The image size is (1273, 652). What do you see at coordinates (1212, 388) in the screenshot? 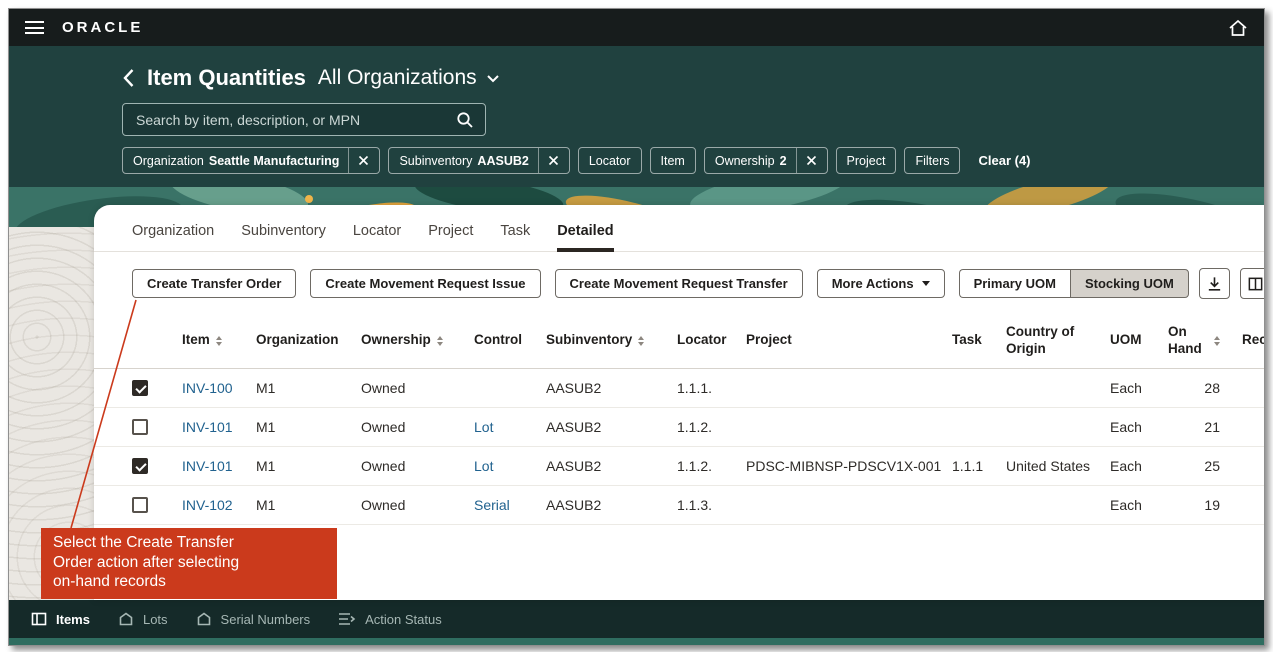
I see `cell-on-hand: 28` at bounding box center [1212, 388].